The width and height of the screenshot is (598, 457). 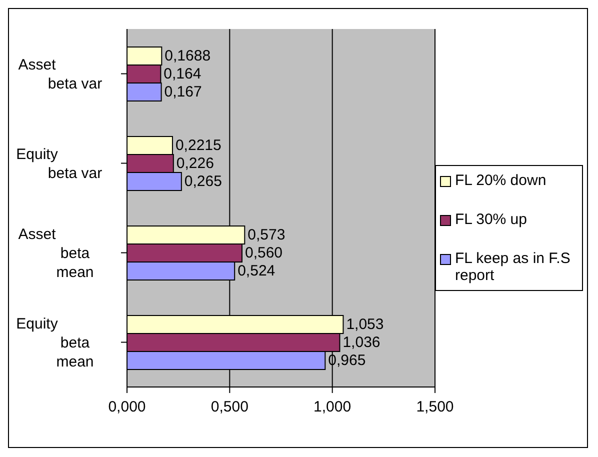 I want to click on x-tick-label: 0,500, so click(x=229, y=407).